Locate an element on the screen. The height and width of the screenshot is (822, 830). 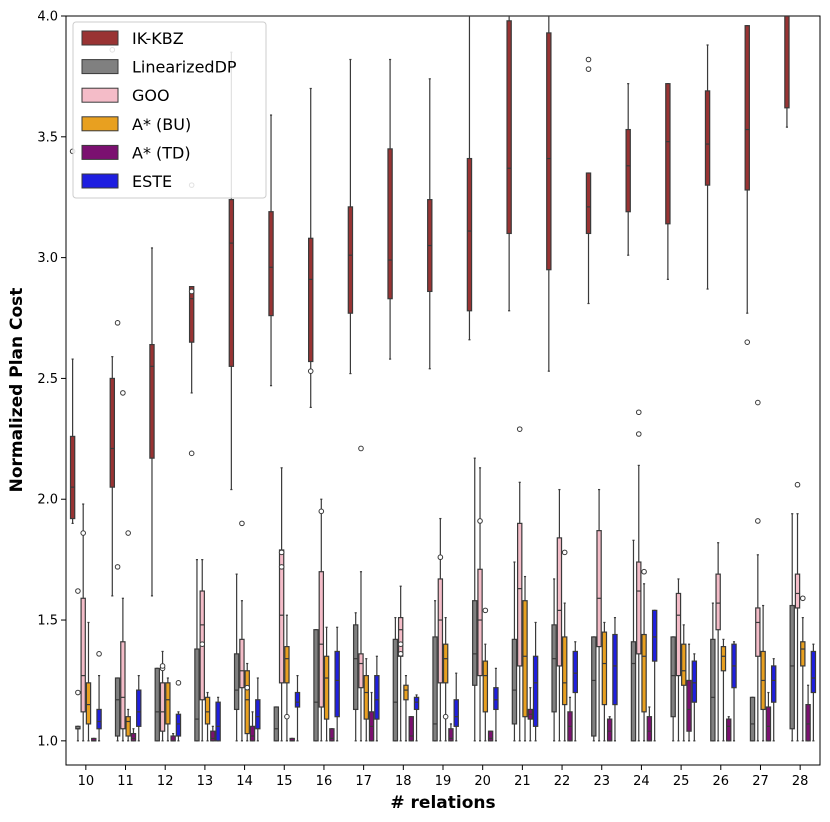
box-a-bu--17 is located at coordinates (366, 700).